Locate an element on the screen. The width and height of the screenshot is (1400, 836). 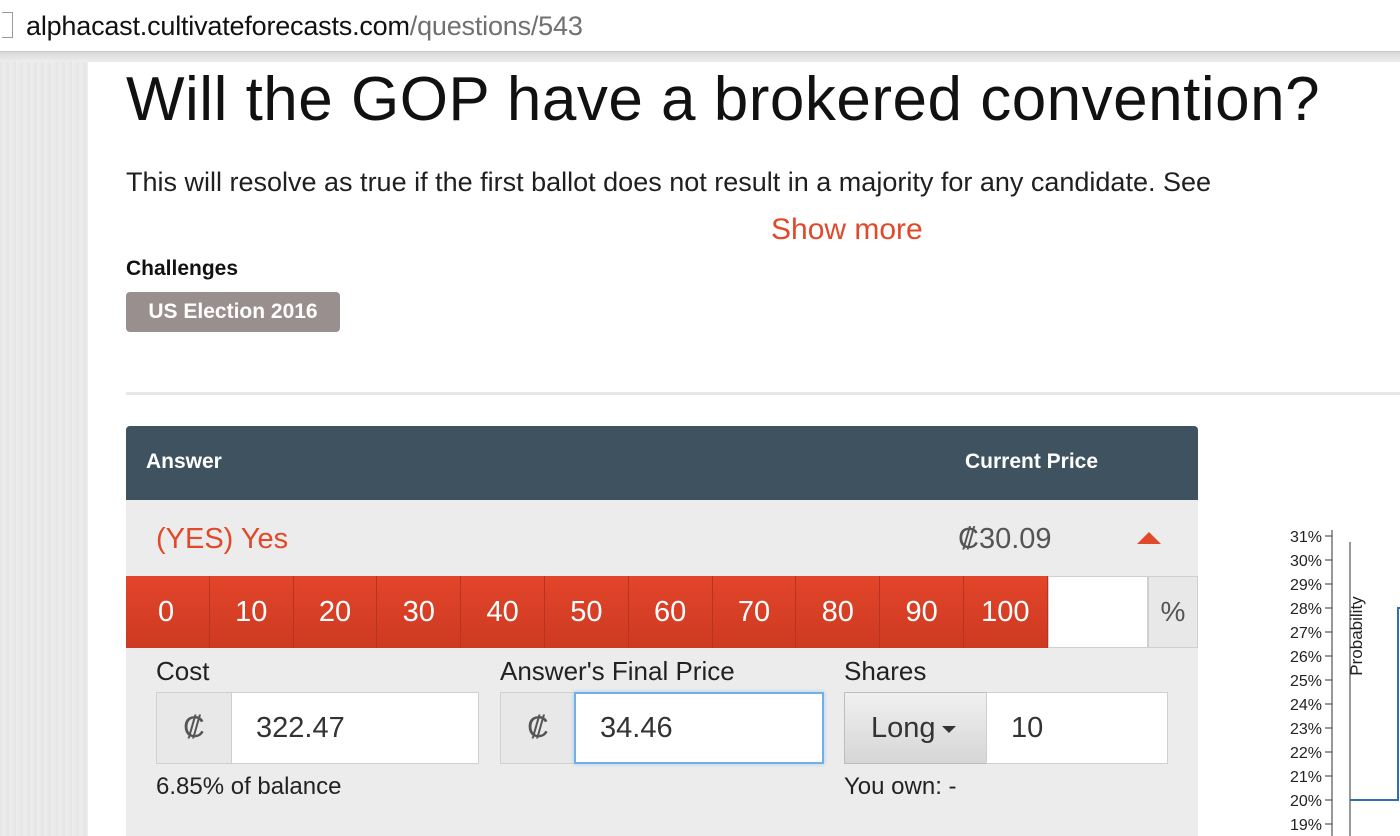
chart-y-tick-label: 23% is located at coordinates (1306, 729).